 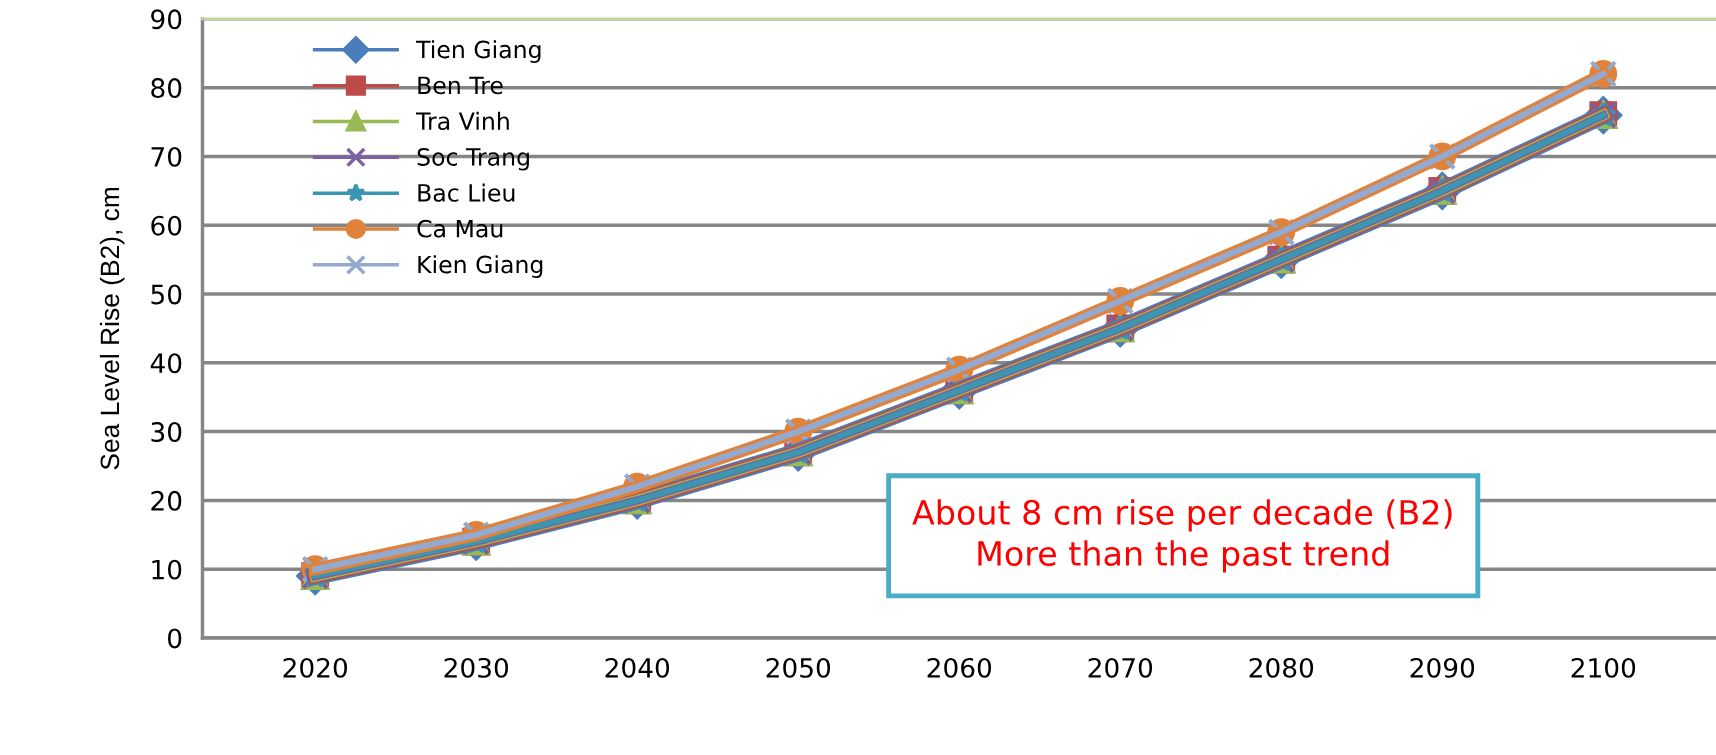 What do you see at coordinates (166, 225) in the screenshot?
I see `y-tick-label: 60` at bounding box center [166, 225].